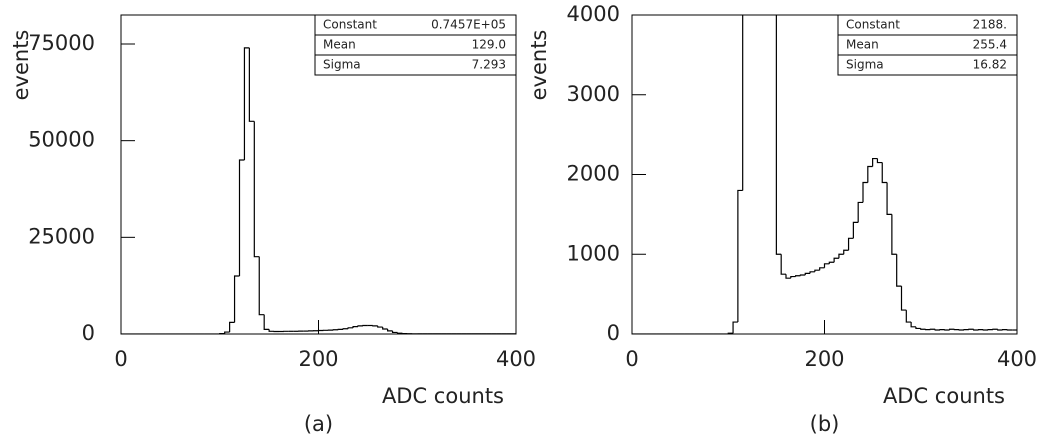  Describe the element at coordinates (489, 45) in the screenshot. I see `stats-value: 129.0` at that location.